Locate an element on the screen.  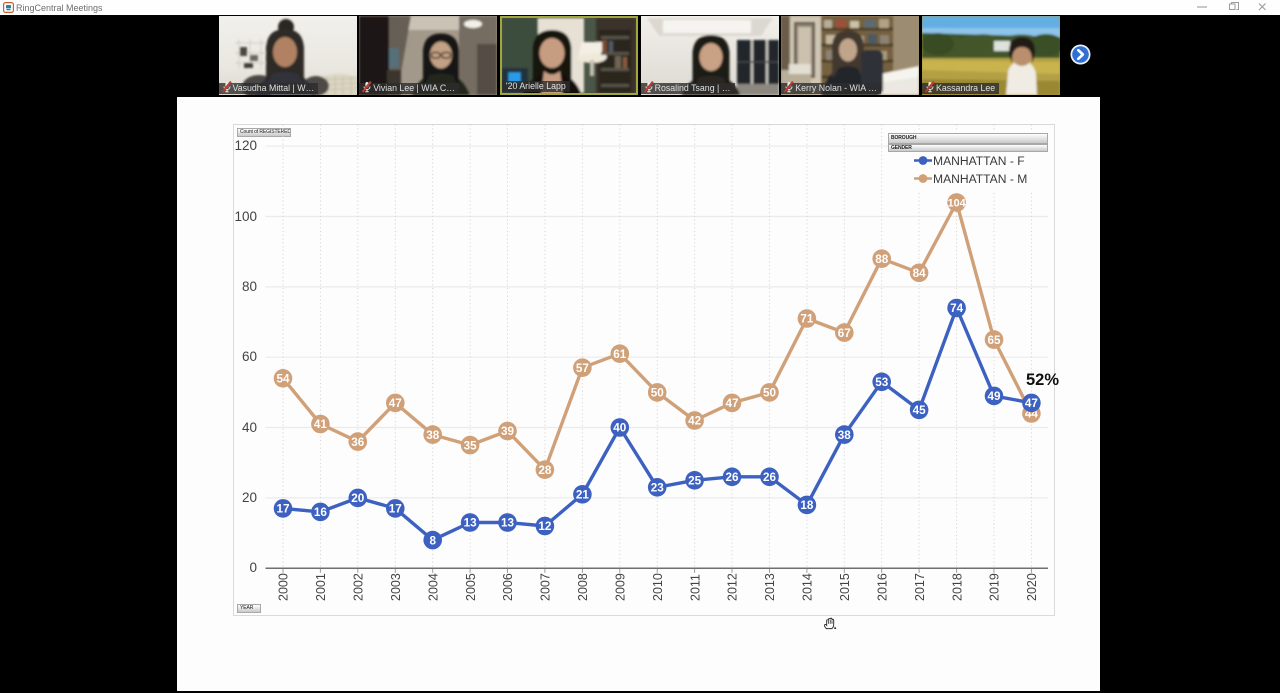
svg-text: 53 is located at coordinates (882, 382).